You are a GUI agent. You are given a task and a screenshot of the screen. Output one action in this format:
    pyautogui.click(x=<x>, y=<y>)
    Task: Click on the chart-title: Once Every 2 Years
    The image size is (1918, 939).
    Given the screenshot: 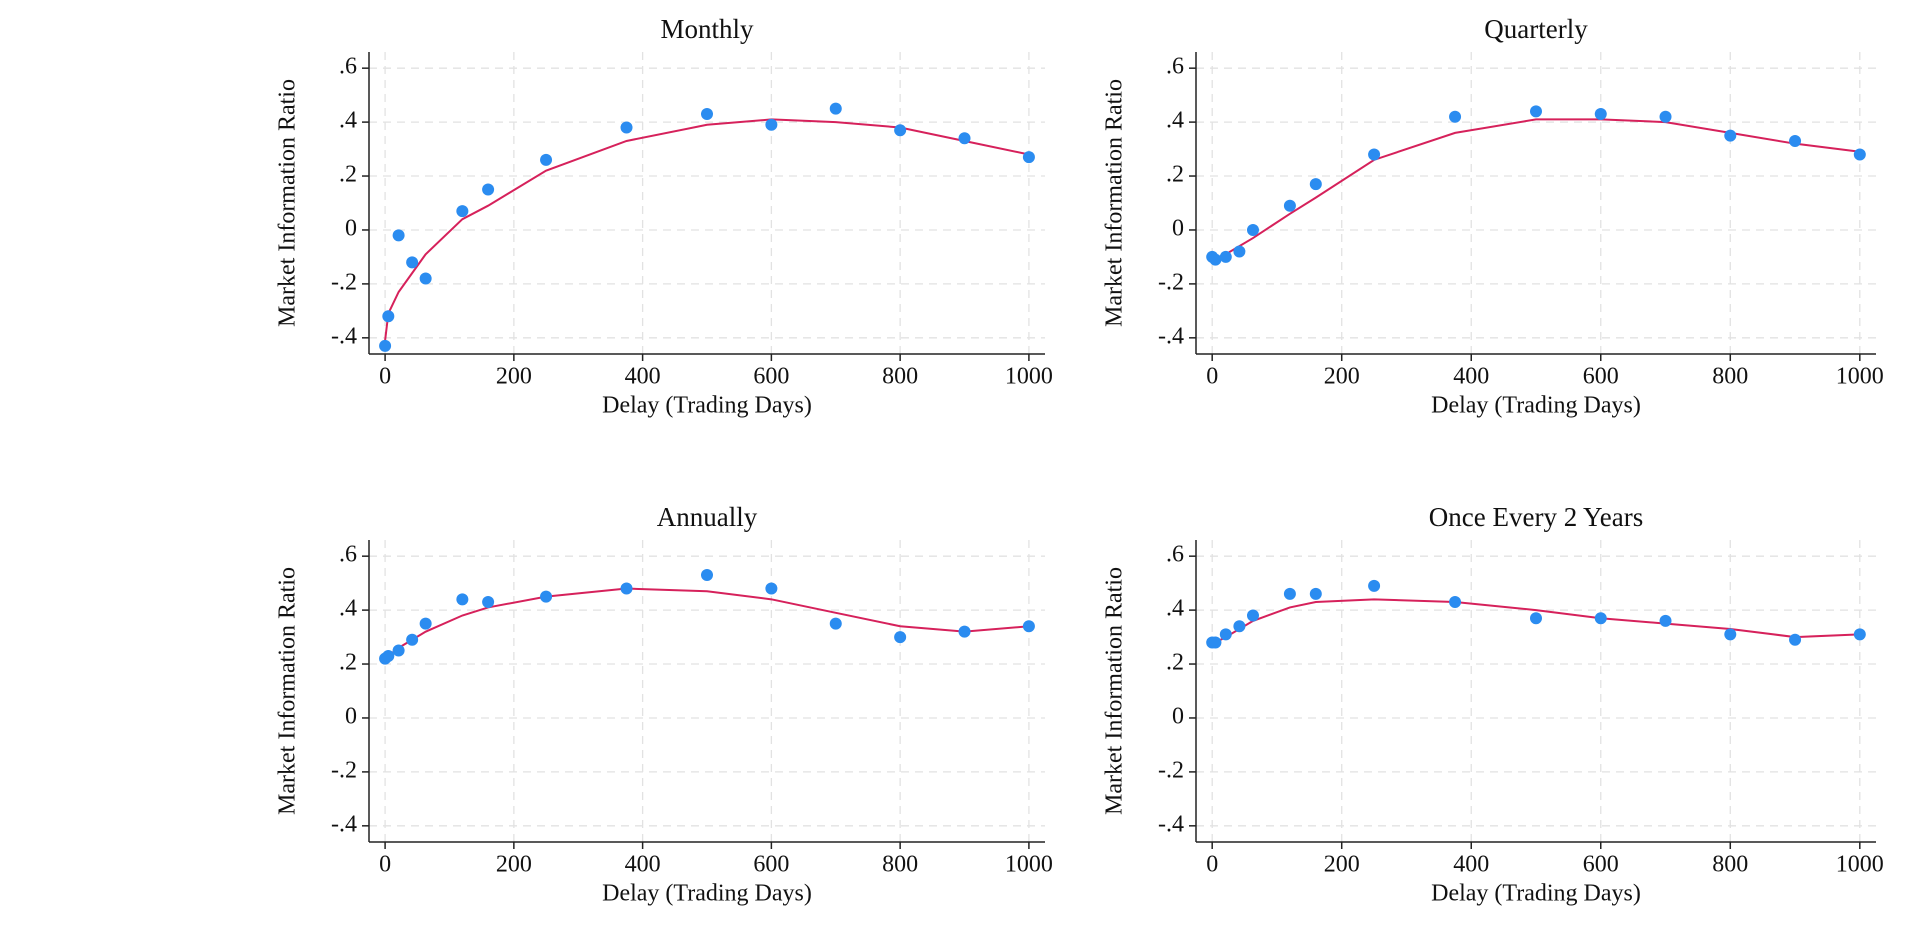 What is the action you would take?
    pyautogui.click(x=1536, y=517)
    